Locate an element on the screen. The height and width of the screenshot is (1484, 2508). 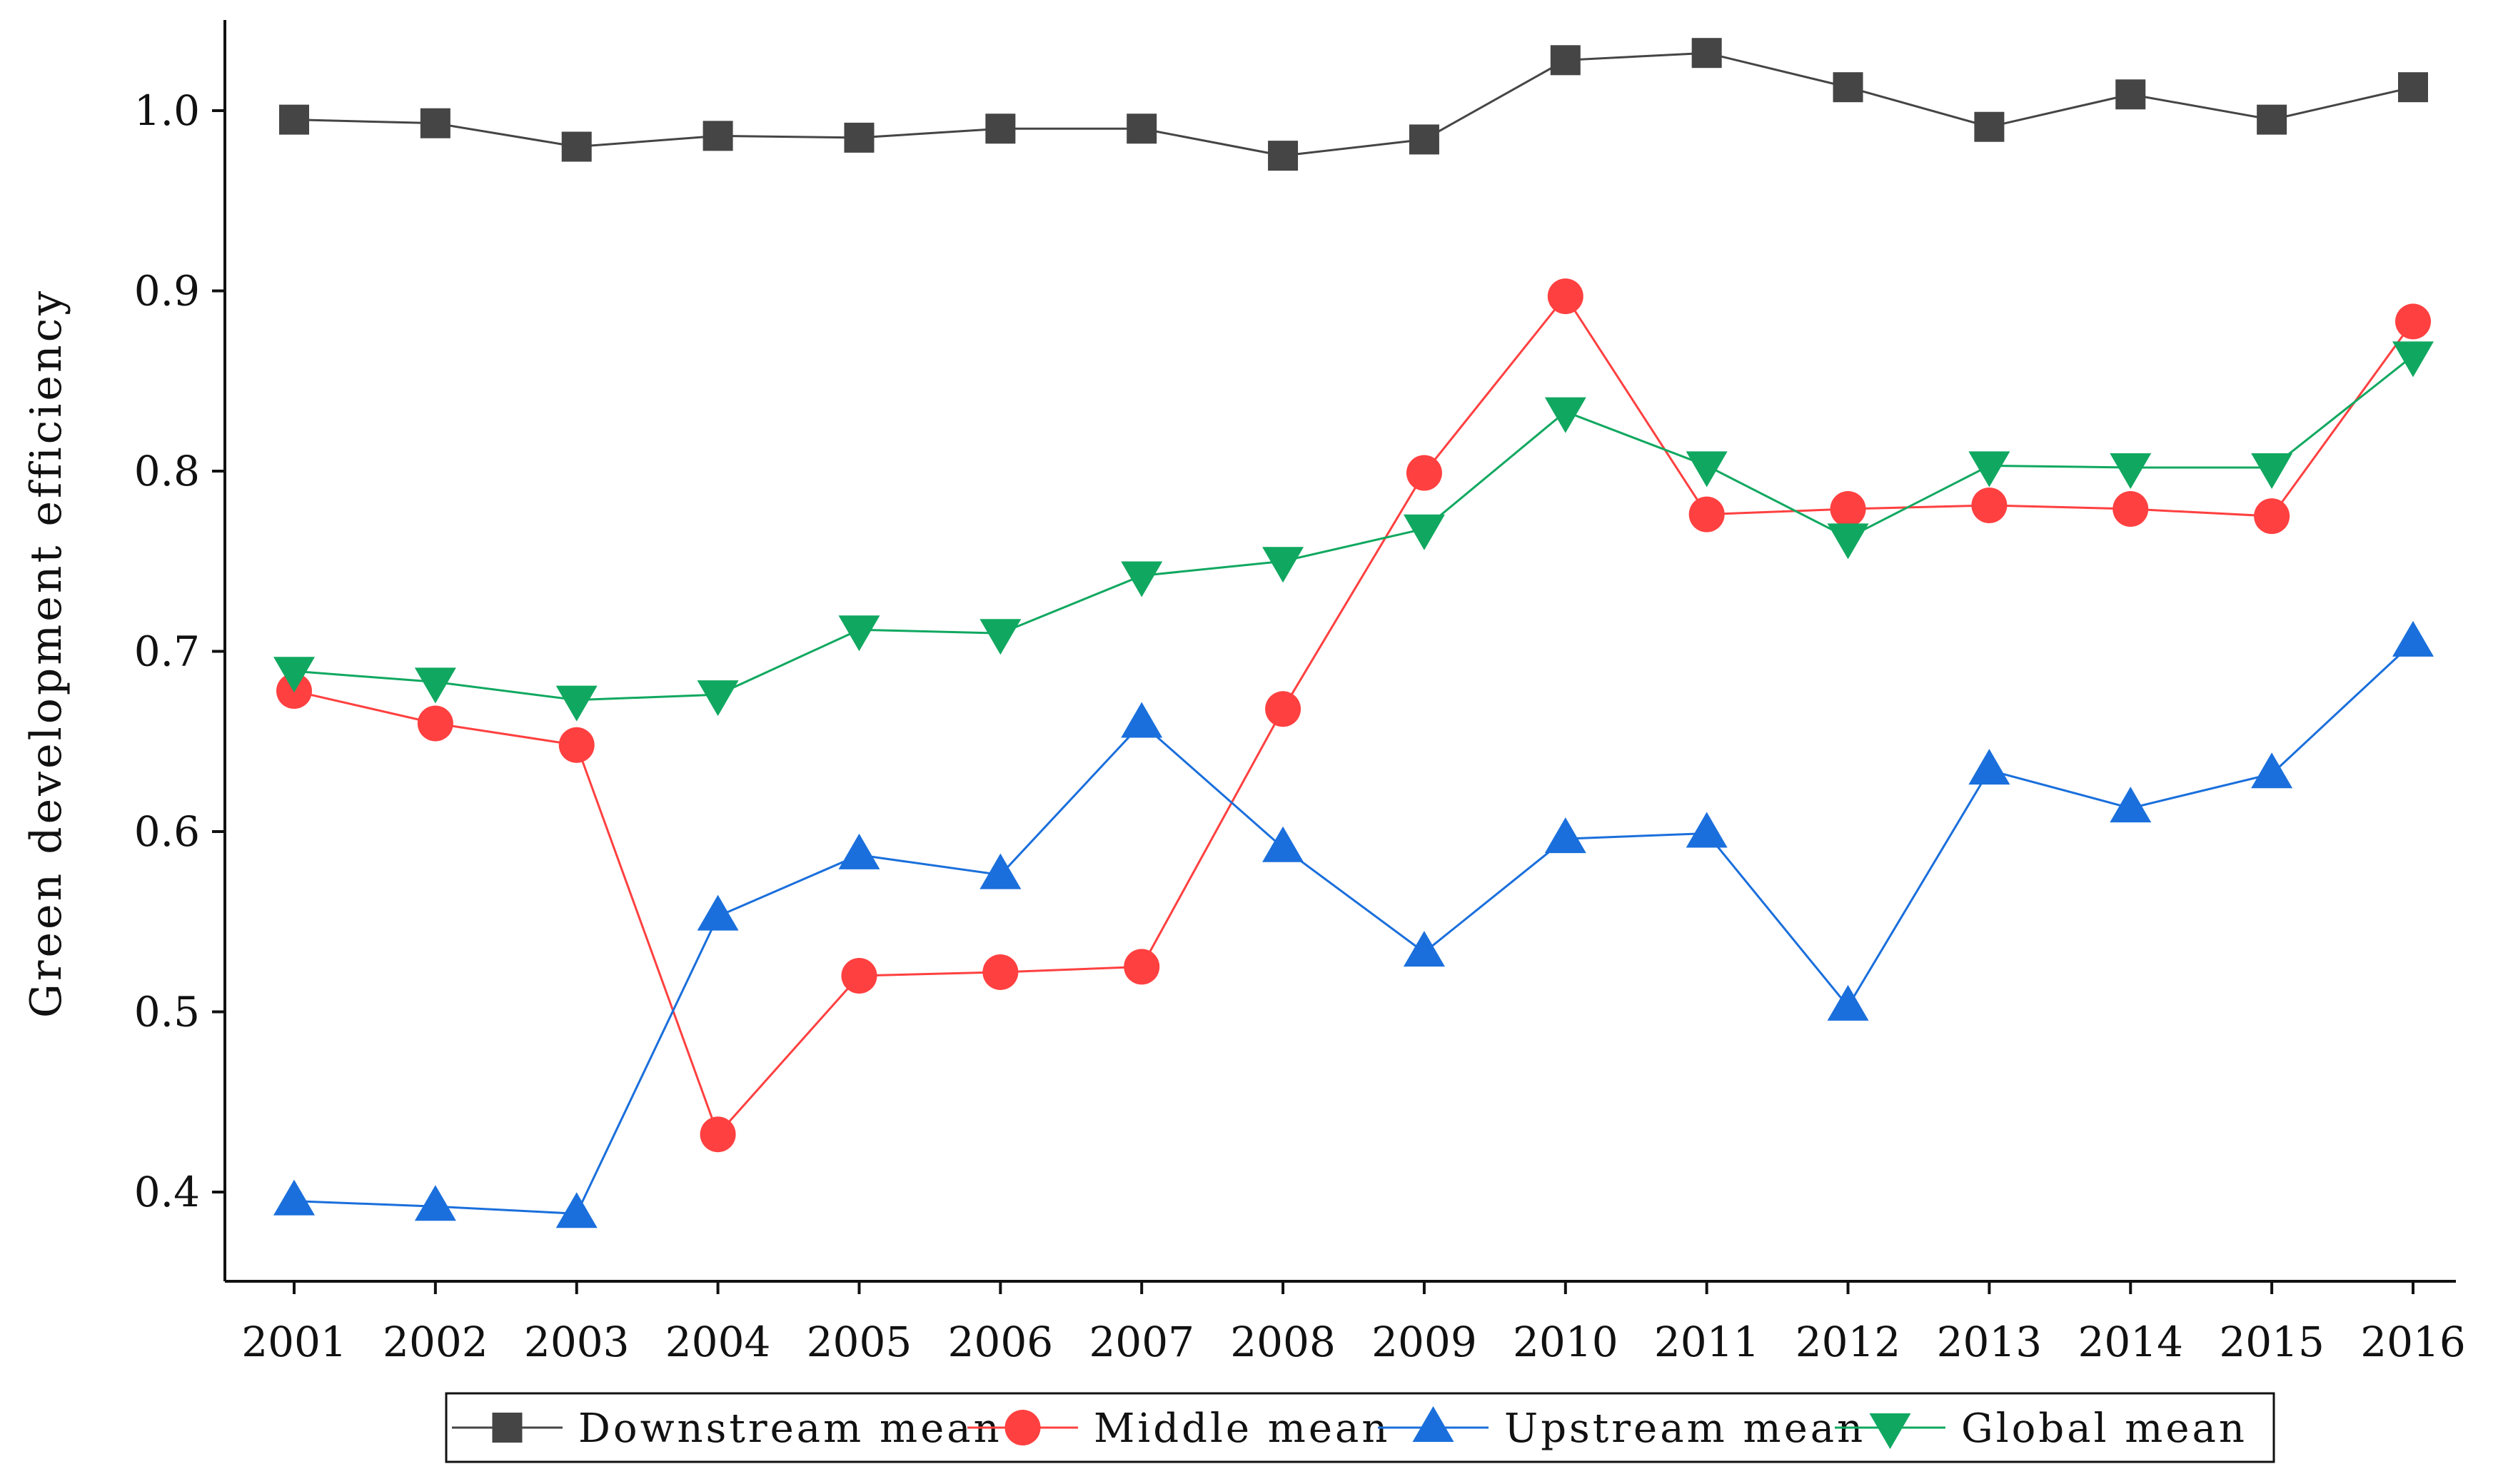
legend-item-global-mean: Global mean is located at coordinates (2041, 1428).